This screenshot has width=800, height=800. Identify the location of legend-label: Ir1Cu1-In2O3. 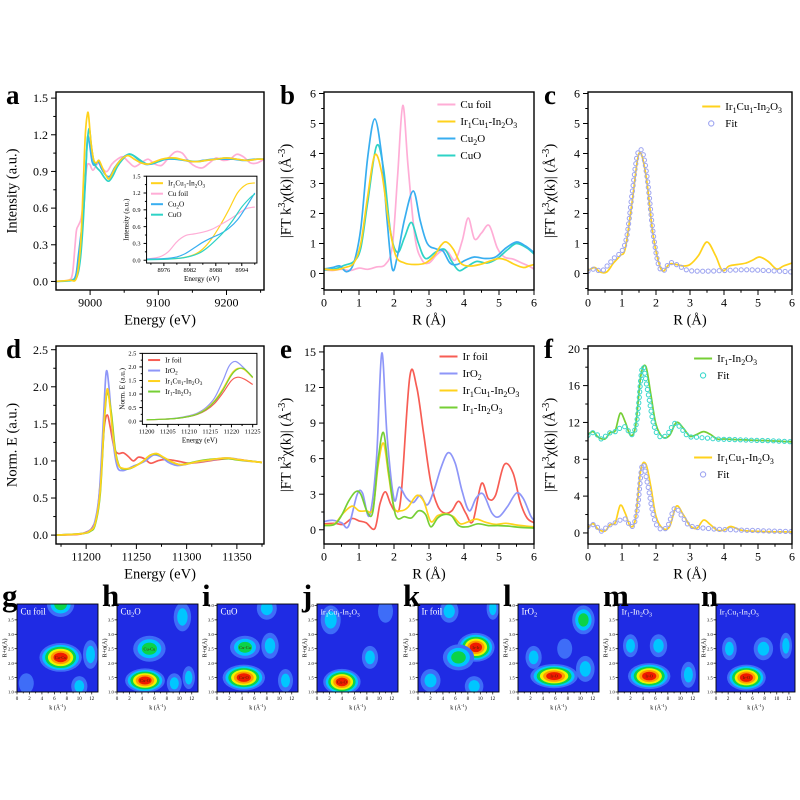
(753, 108).